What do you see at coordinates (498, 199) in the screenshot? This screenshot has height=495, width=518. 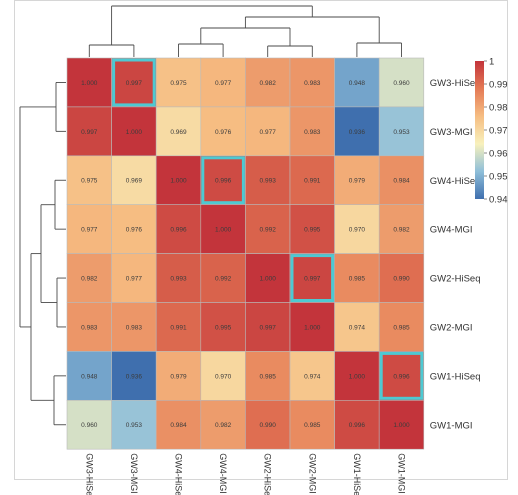 I see `colorbar-tick-label: 0.94` at bounding box center [498, 199].